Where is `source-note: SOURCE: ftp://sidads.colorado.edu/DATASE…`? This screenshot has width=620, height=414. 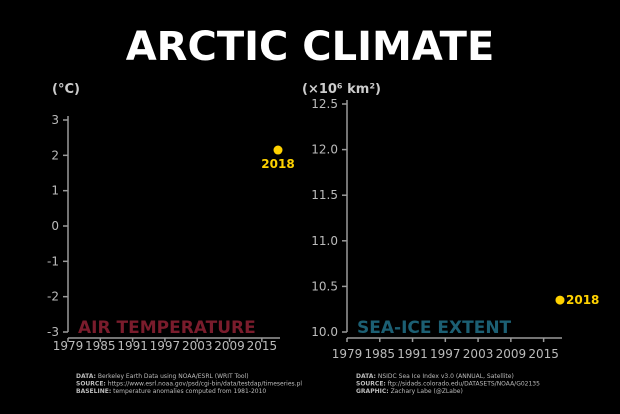 source-note: SOURCE: ftp://sidads.colorado.edu/DATASE… is located at coordinates (448, 384).